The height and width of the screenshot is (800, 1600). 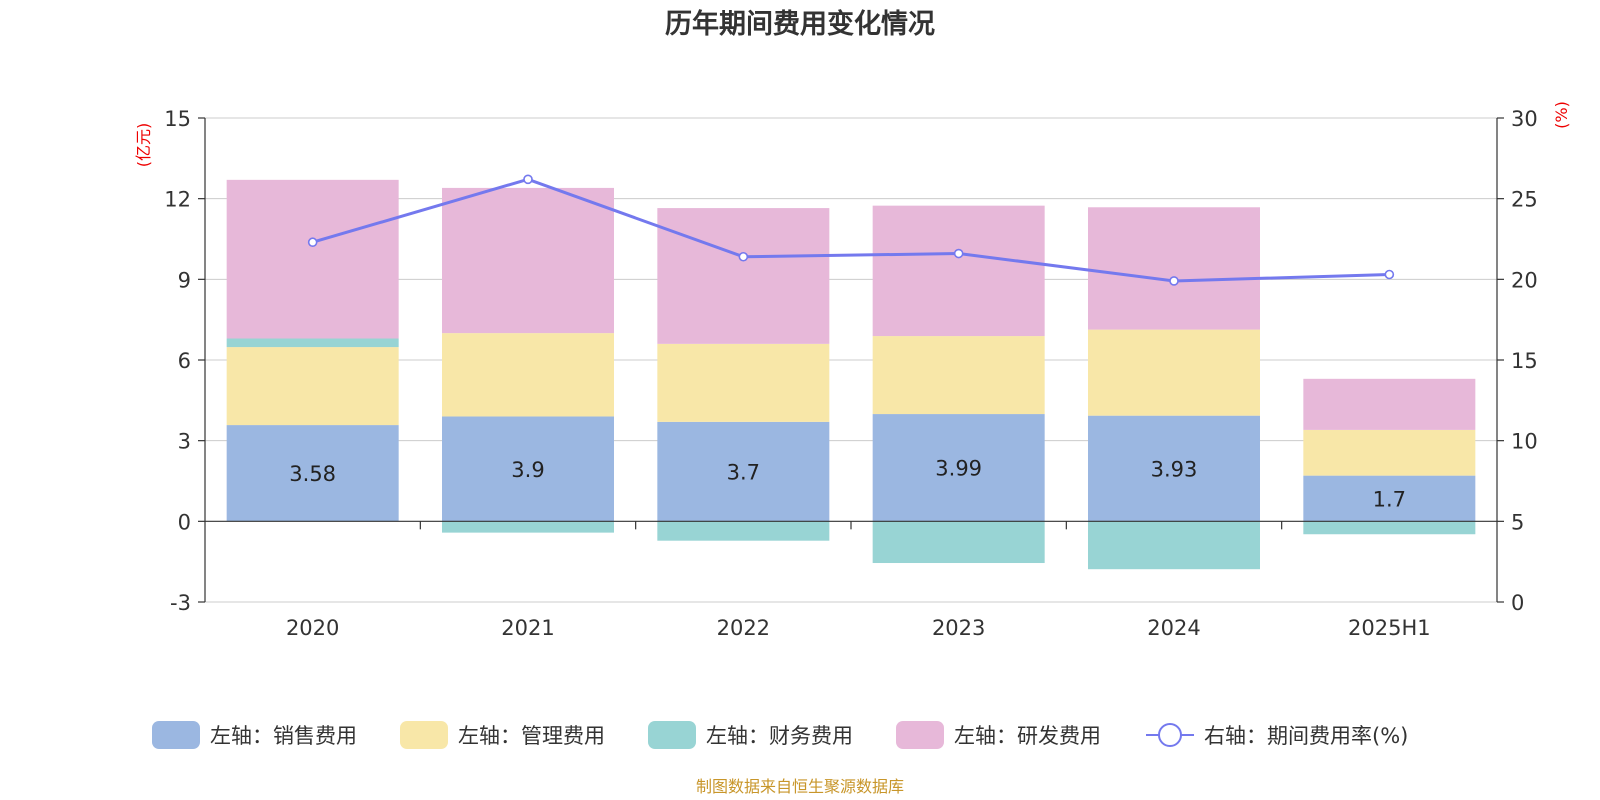 I want to click on data-label: 3.58, so click(x=312, y=474).